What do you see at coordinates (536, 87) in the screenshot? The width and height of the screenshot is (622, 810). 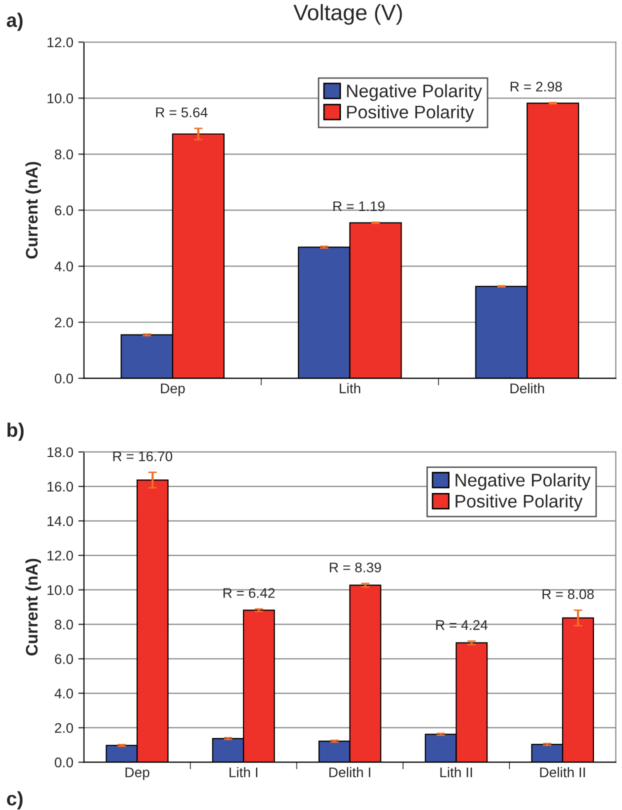 I see `annotation: R = 2.98` at bounding box center [536, 87].